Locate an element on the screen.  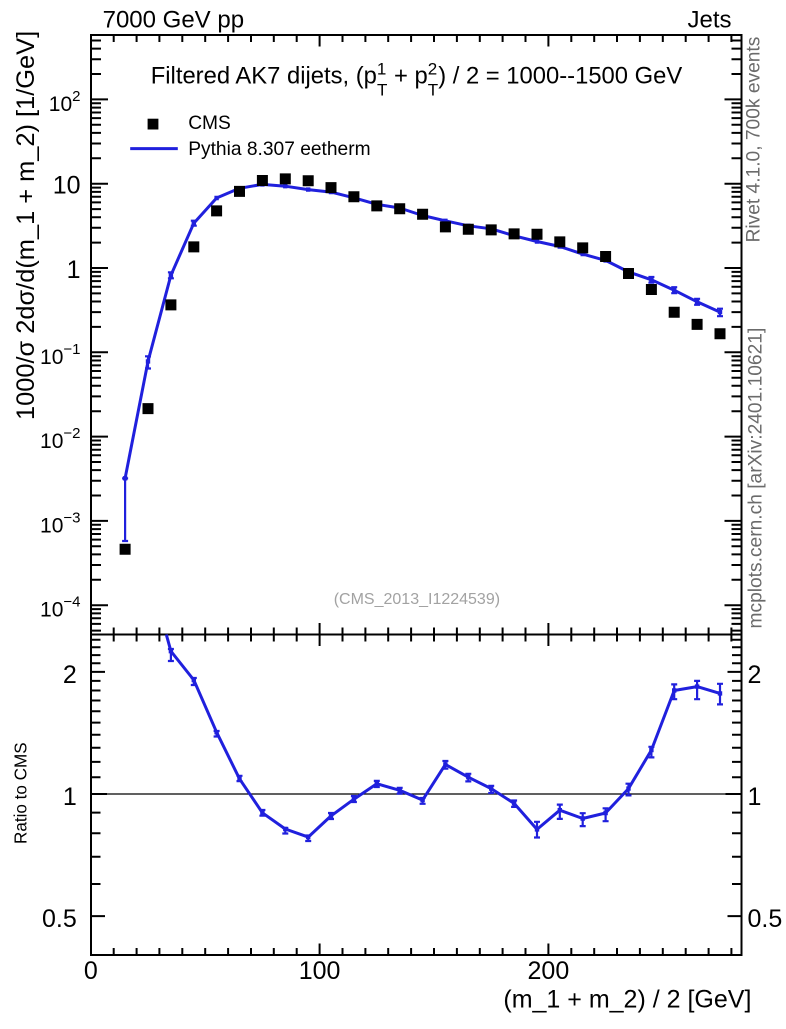
svg-text: 0 is located at coordinates (91, 971).